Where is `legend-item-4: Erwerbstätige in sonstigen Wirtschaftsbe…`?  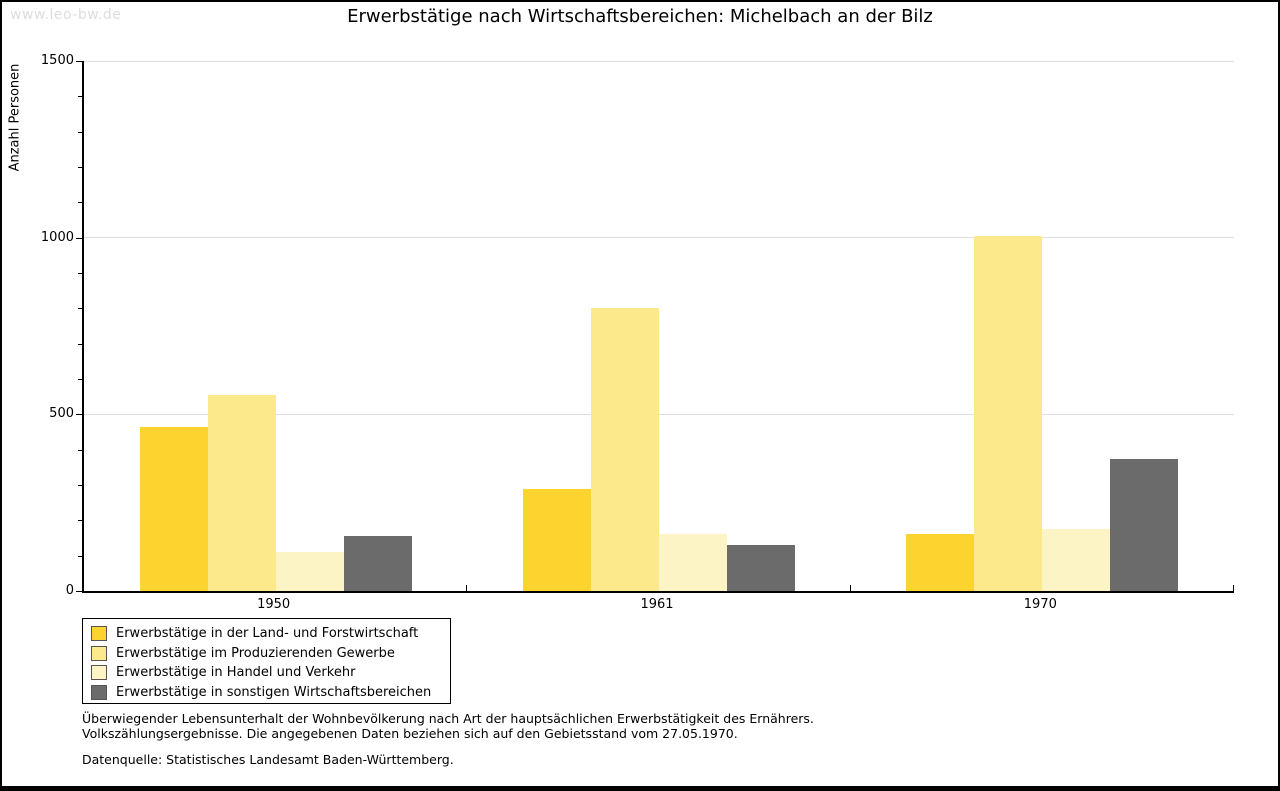
legend-item-4: Erwerbstätige in sonstigen Wirtschaftsbe… is located at coordinates (270, 693).